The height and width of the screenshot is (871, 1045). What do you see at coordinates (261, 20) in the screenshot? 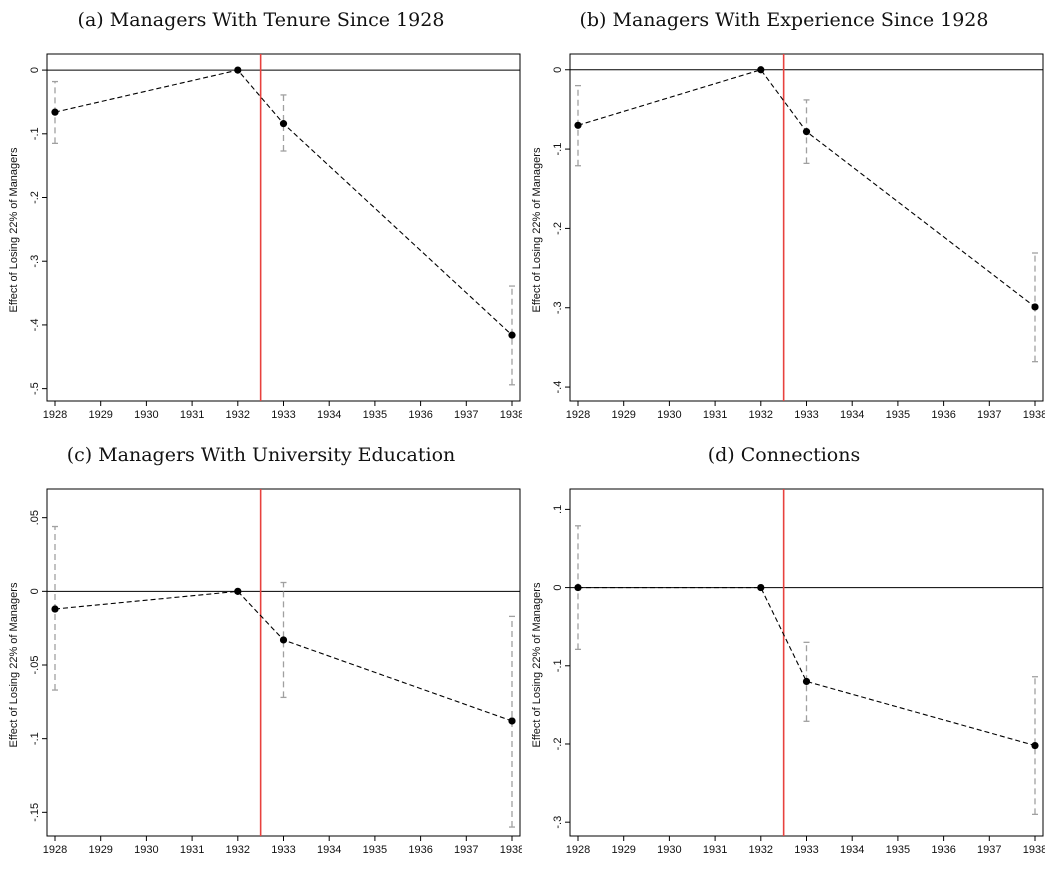
I see `panel-title: (a) Managers With Tenure Since 1928` at bounding box center [261, 20].